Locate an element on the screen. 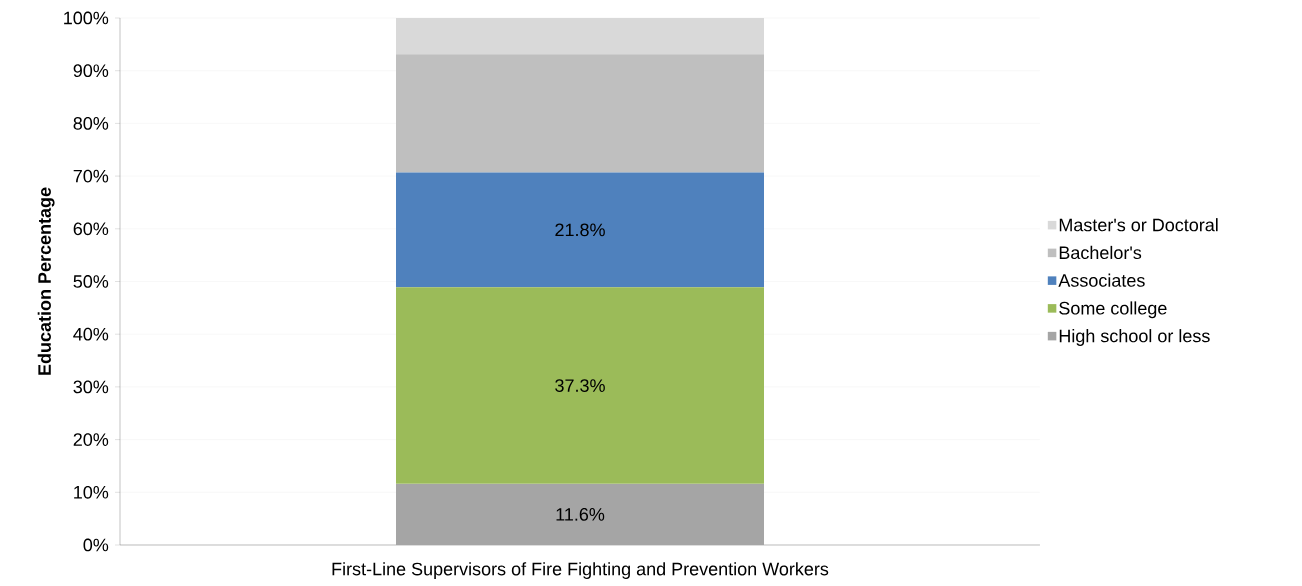 Image resolution: width=1302 pixels, height=586 pixels. data-label: 37.3% is located at coordinates (580, 385).